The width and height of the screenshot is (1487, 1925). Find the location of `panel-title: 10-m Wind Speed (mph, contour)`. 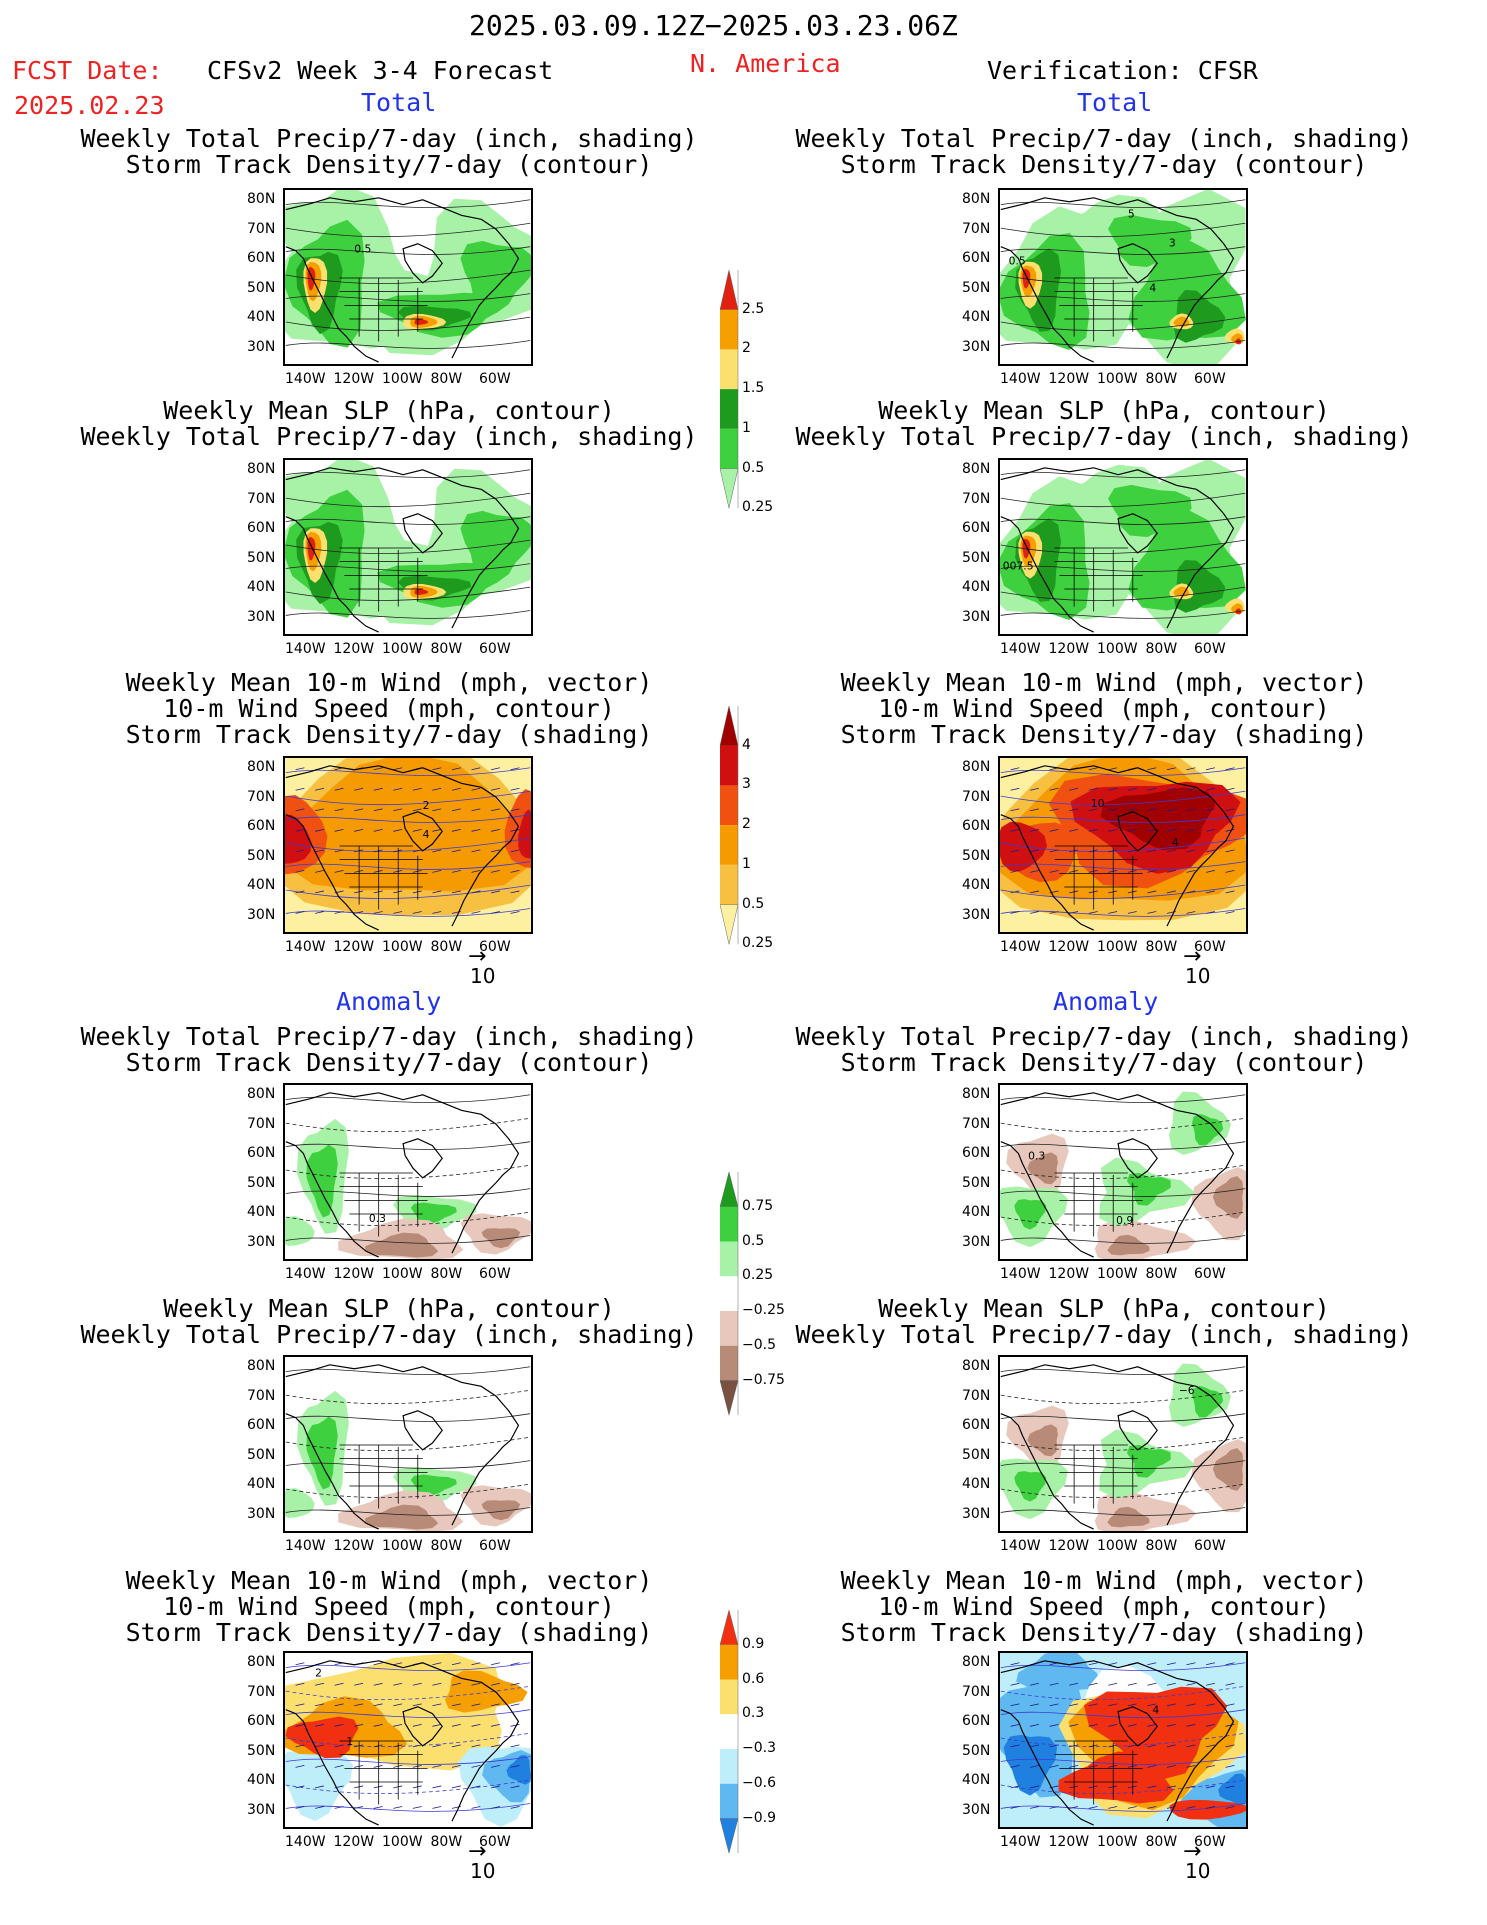

panel-title: 10-m Wind Speed (mph, contour) is located at coordinates (389, 708).